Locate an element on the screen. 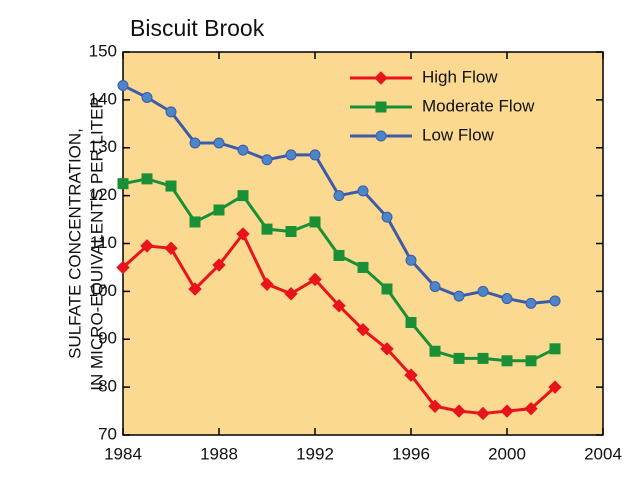  y-tick-label: 130 is located at coordinates (103, 146).